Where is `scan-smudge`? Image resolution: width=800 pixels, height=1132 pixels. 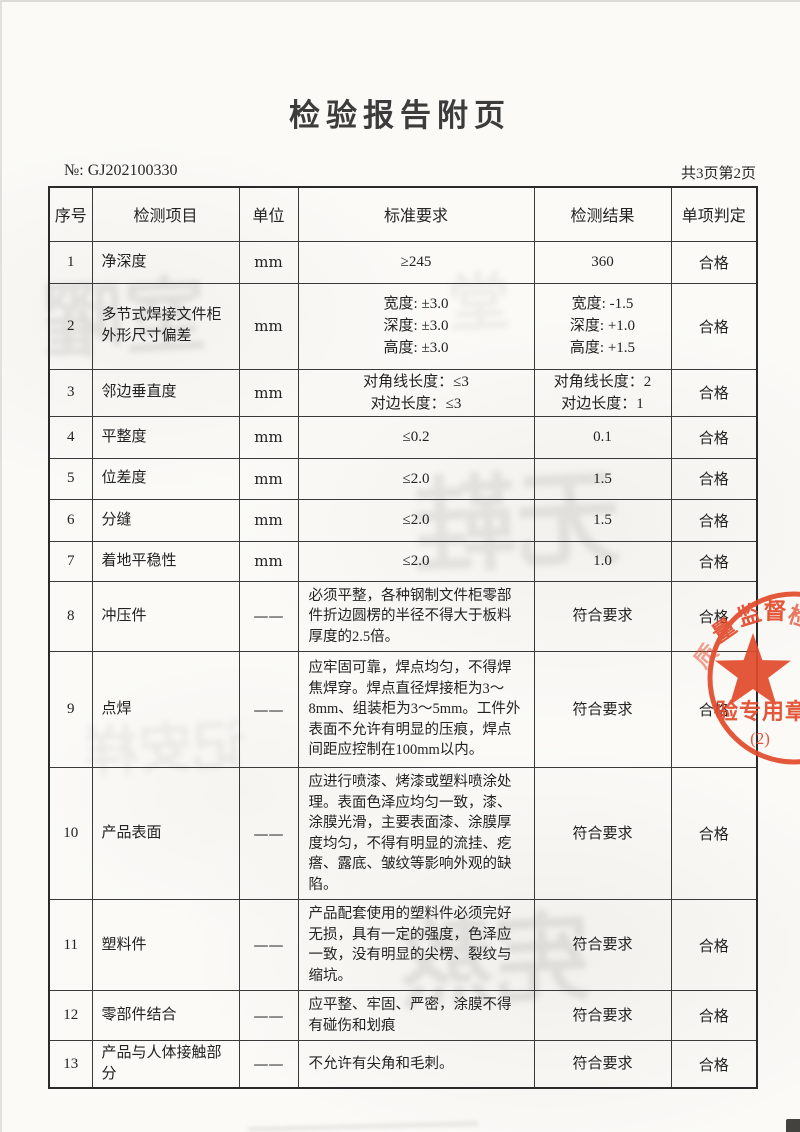 scan-smudge is located at coordinates (363, 1126).